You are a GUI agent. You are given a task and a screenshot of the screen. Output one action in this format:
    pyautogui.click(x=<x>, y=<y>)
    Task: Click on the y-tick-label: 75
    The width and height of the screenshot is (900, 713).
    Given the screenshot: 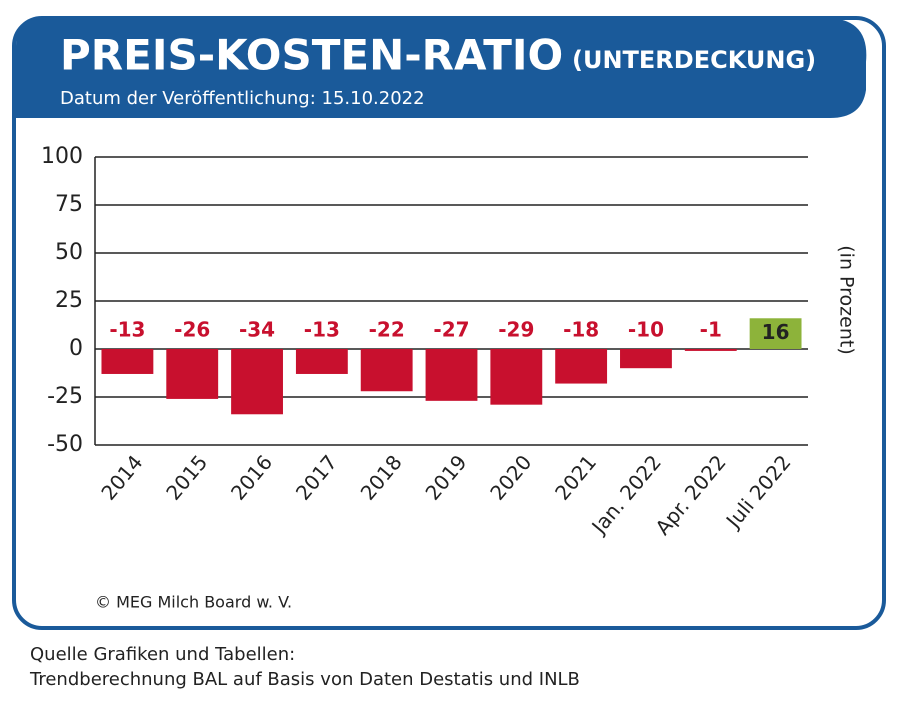 What is the action you would take?
    pyautogui.click(x=69, y=204)
    